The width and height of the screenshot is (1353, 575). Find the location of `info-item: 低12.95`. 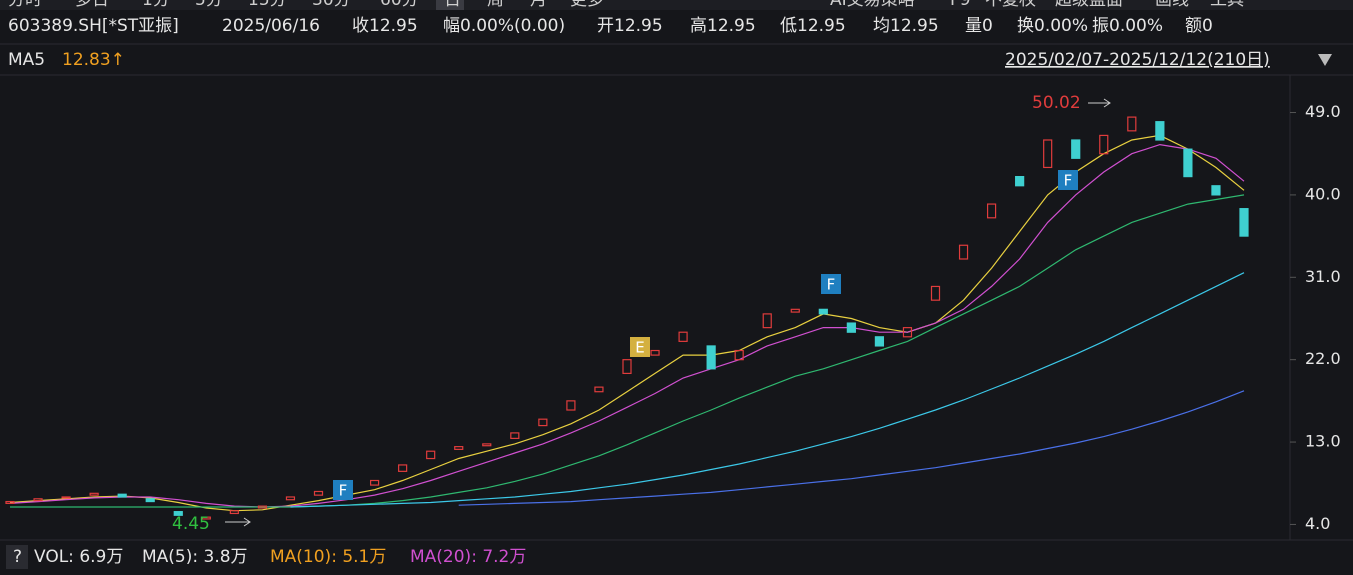

info-item: 低12.95 is located at coordinates (813, 26).